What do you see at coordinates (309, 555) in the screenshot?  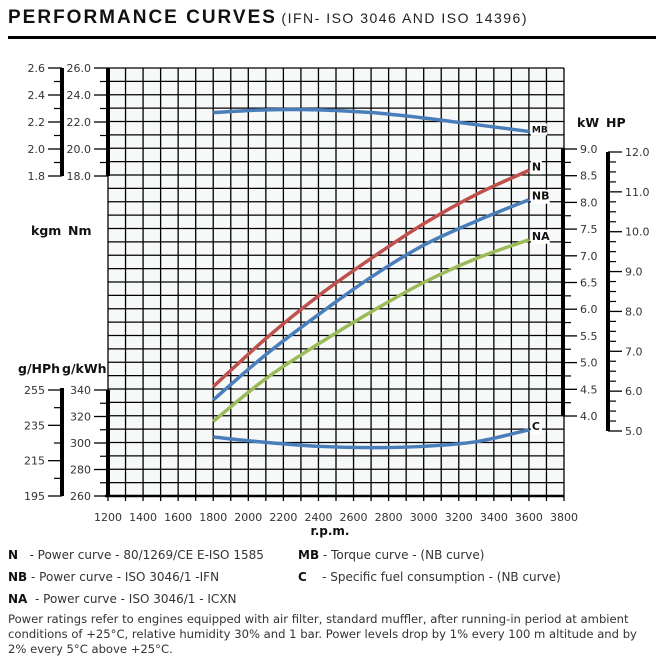 I see `legend-key: MB` at bounding box center [309, 555].